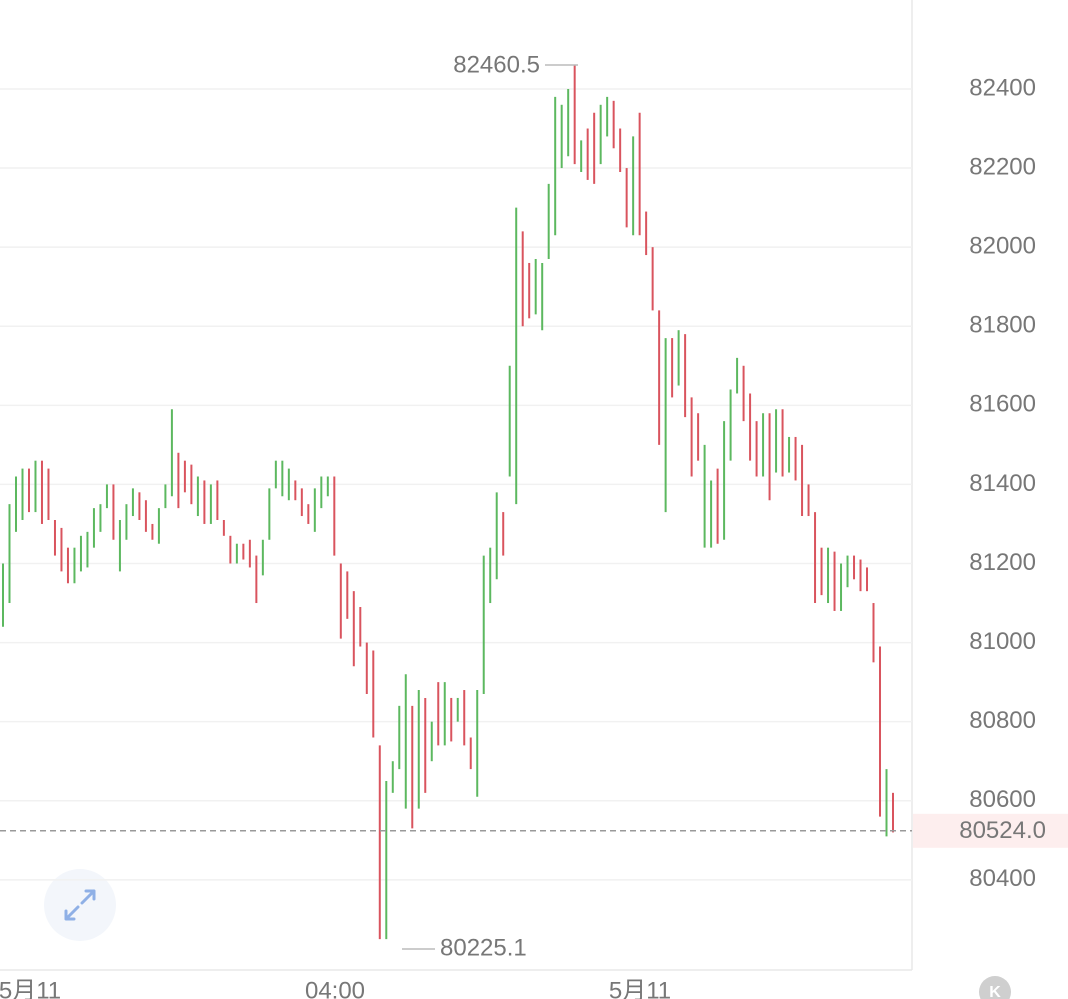 The width and height of the screenshot is (1068, 999). I want to click on last-price-box, so click(990, 830).